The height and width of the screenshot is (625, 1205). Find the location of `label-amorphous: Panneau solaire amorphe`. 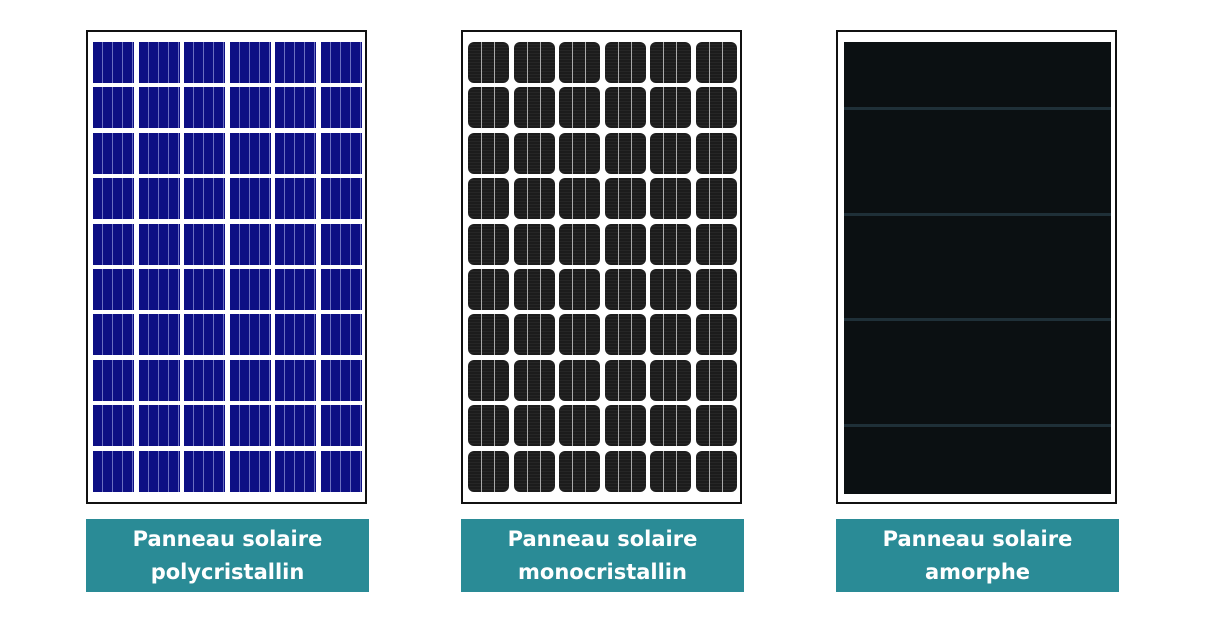

label-amorphous: Panneau solaire amorphe is located at coordinates (977, 555).